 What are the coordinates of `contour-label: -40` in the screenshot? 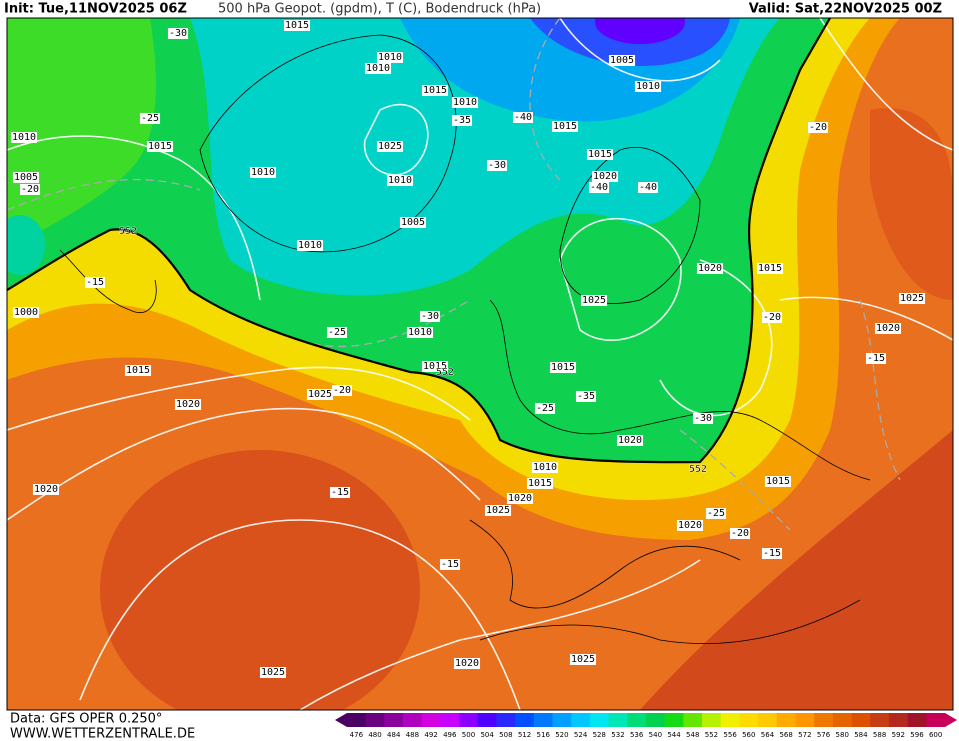 It's located at (648, 187).